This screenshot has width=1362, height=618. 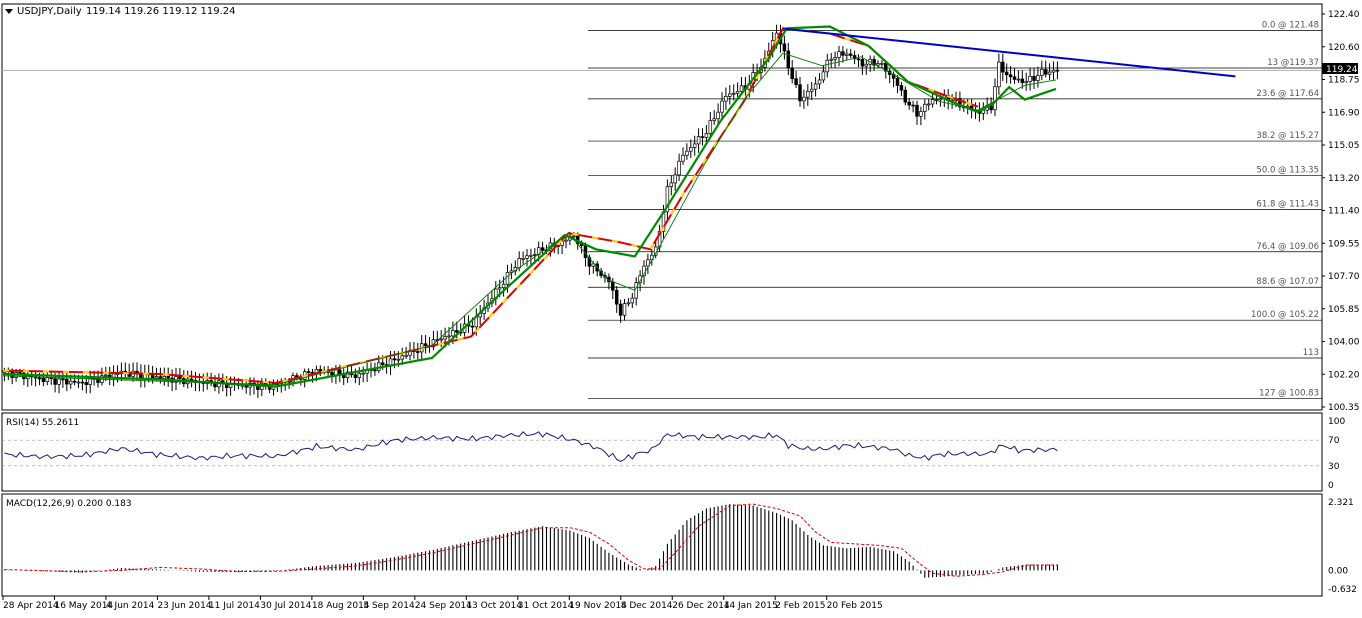 What do you see at coordinates (49, 11) in the screenshot?
I see `symbol-label: USDJPY,Daily` at bounding box center [49, 11].